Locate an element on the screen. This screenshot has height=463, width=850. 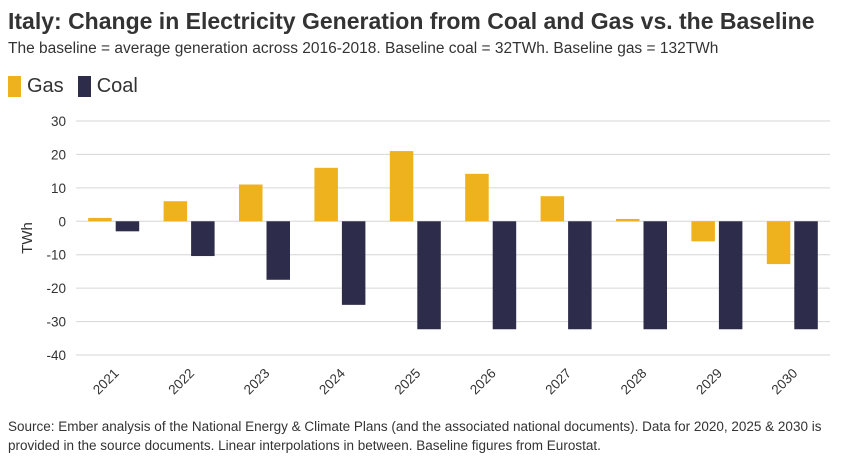
x-tick-label: 2024 is located at coordinates (332, 381).